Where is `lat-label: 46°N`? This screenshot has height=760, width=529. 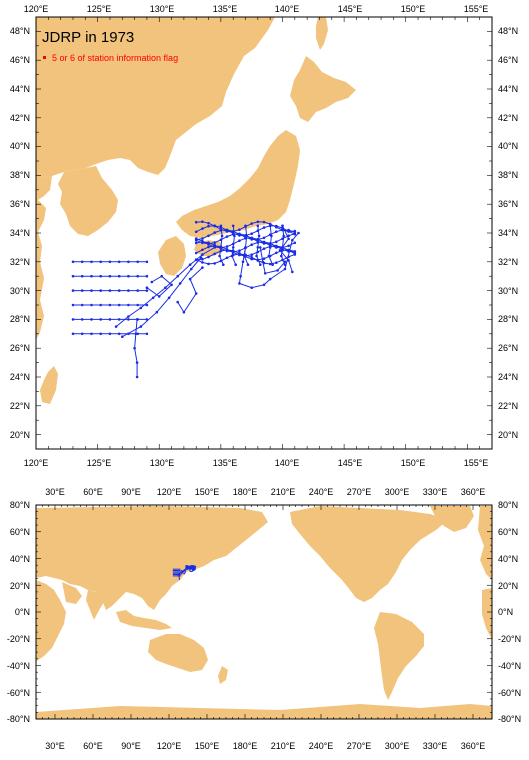 lat-label: 46°N is located at coordinates (508, 60).